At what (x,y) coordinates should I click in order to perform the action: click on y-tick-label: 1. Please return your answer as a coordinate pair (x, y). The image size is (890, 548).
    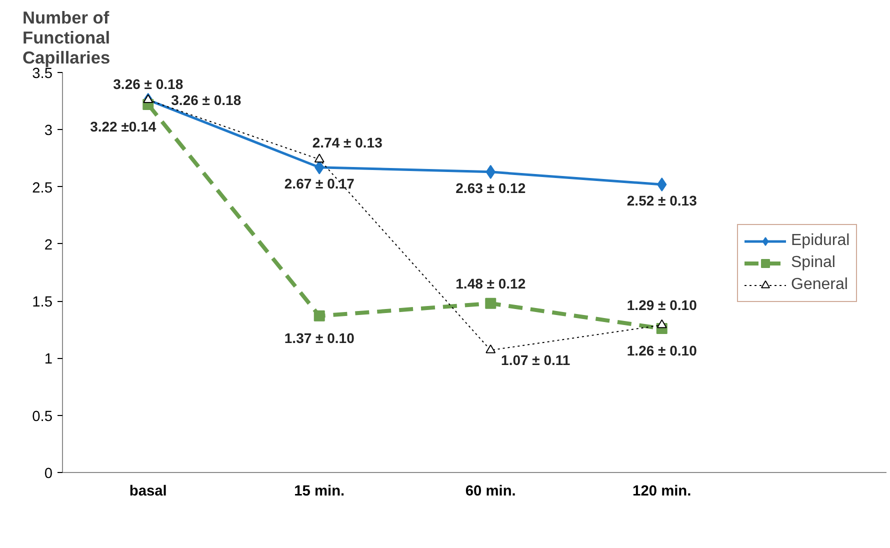
    Looking at the image, I should click on (48, 360).